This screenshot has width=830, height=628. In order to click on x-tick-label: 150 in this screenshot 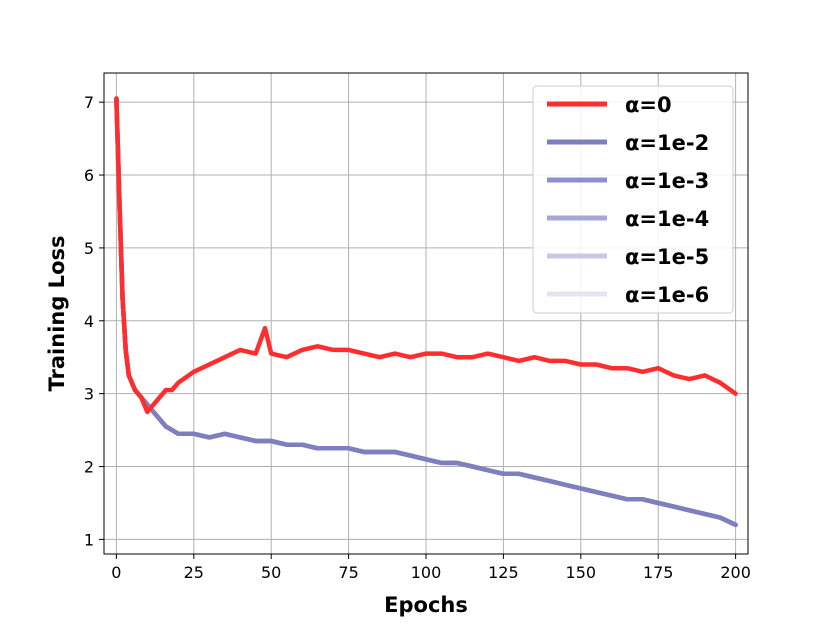, I will do `click(581, 572)`.